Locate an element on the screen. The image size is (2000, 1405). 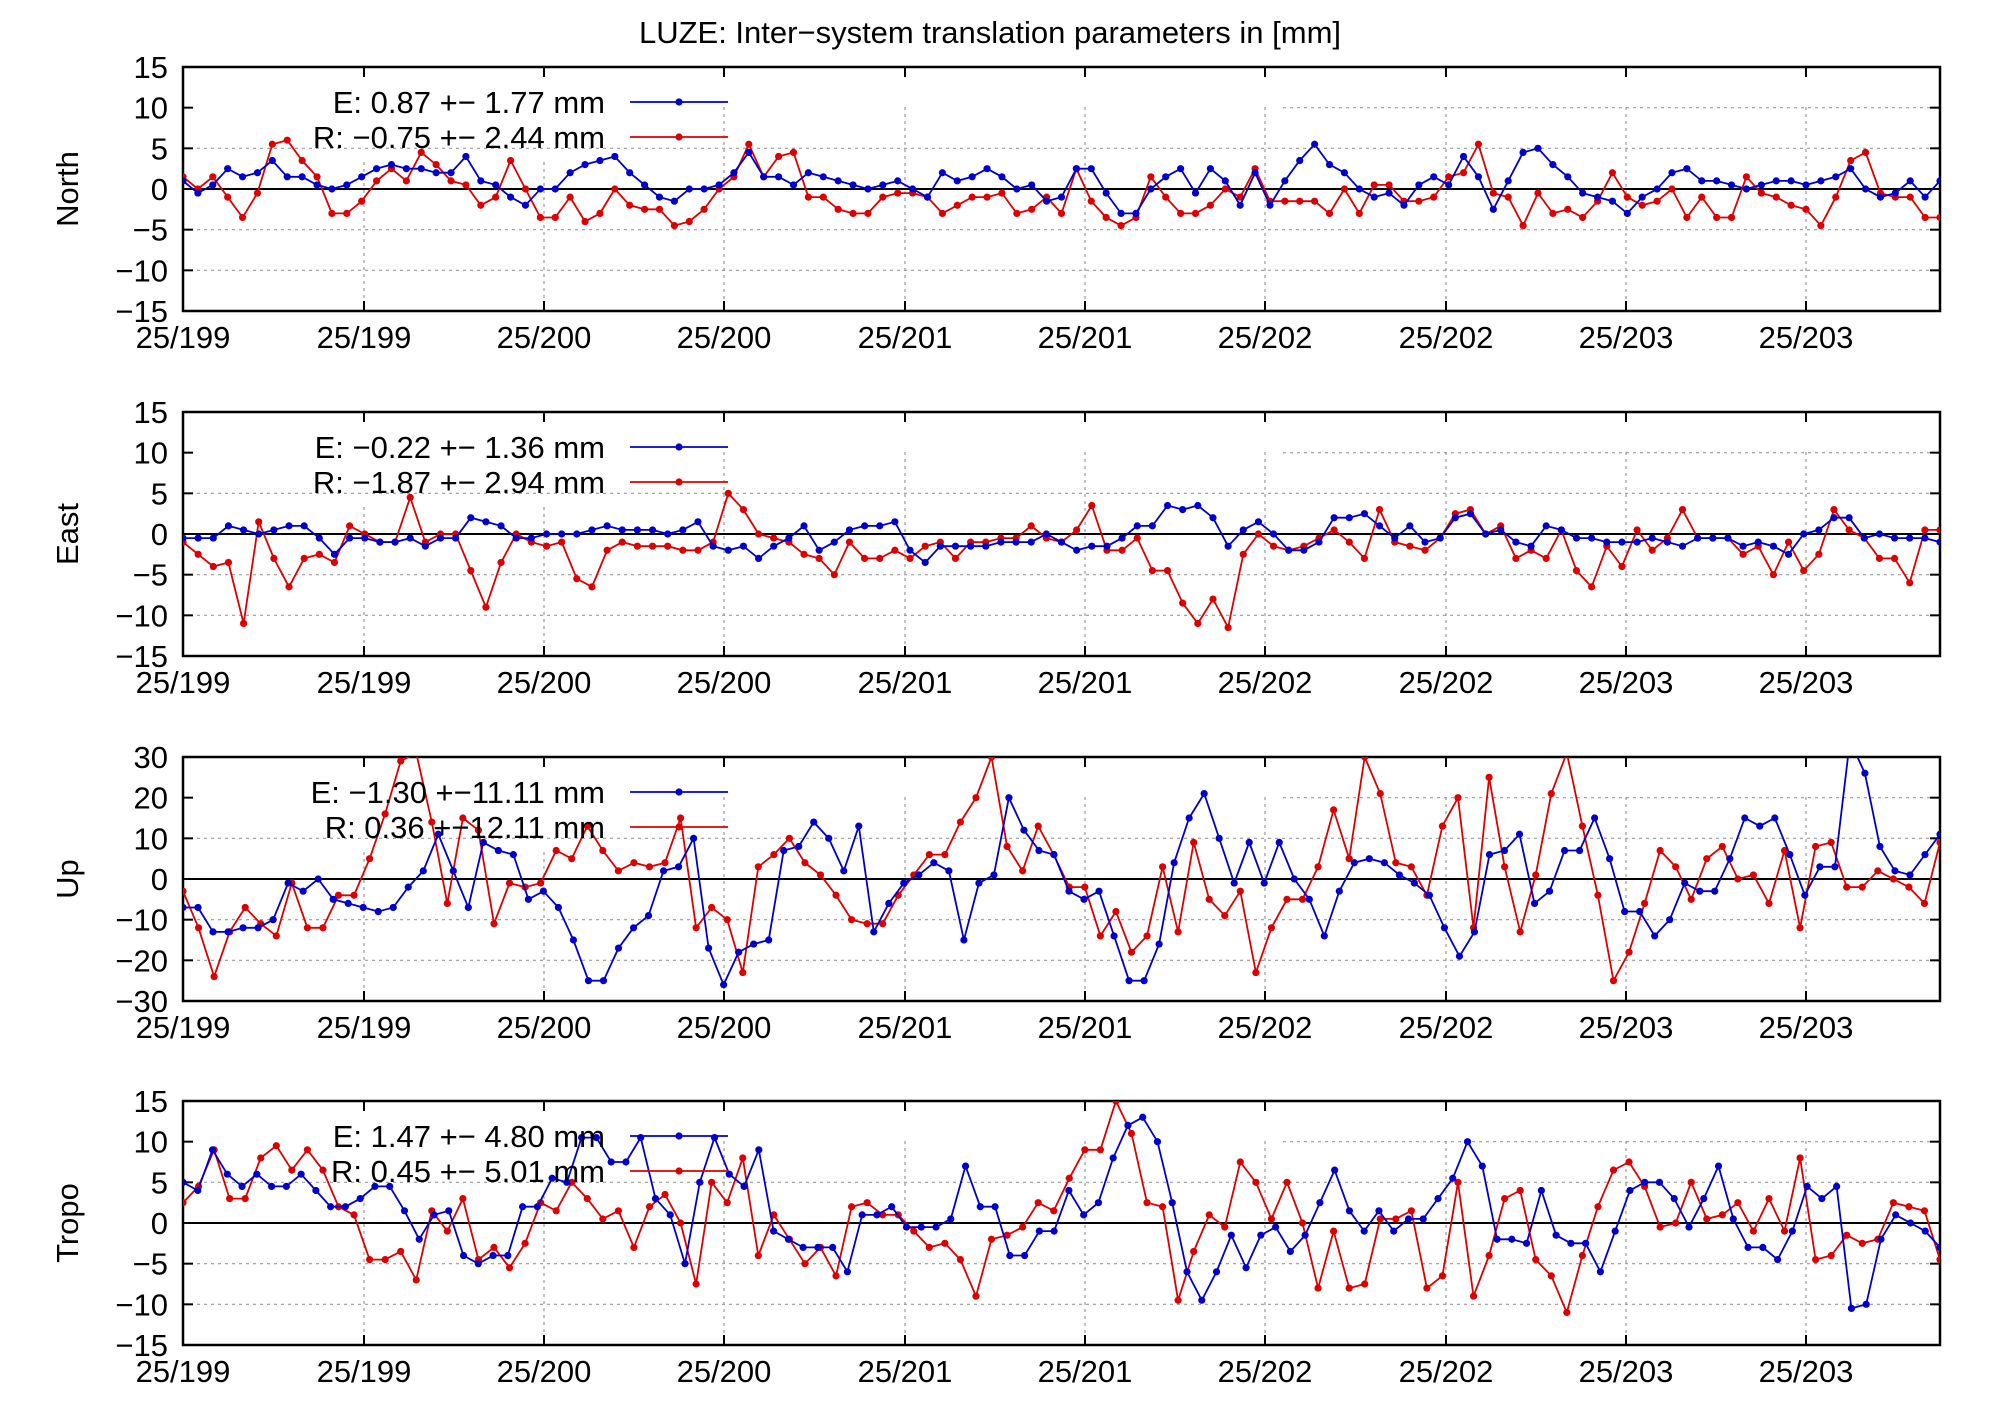
plot-area is located at coordinates (1061, 183).